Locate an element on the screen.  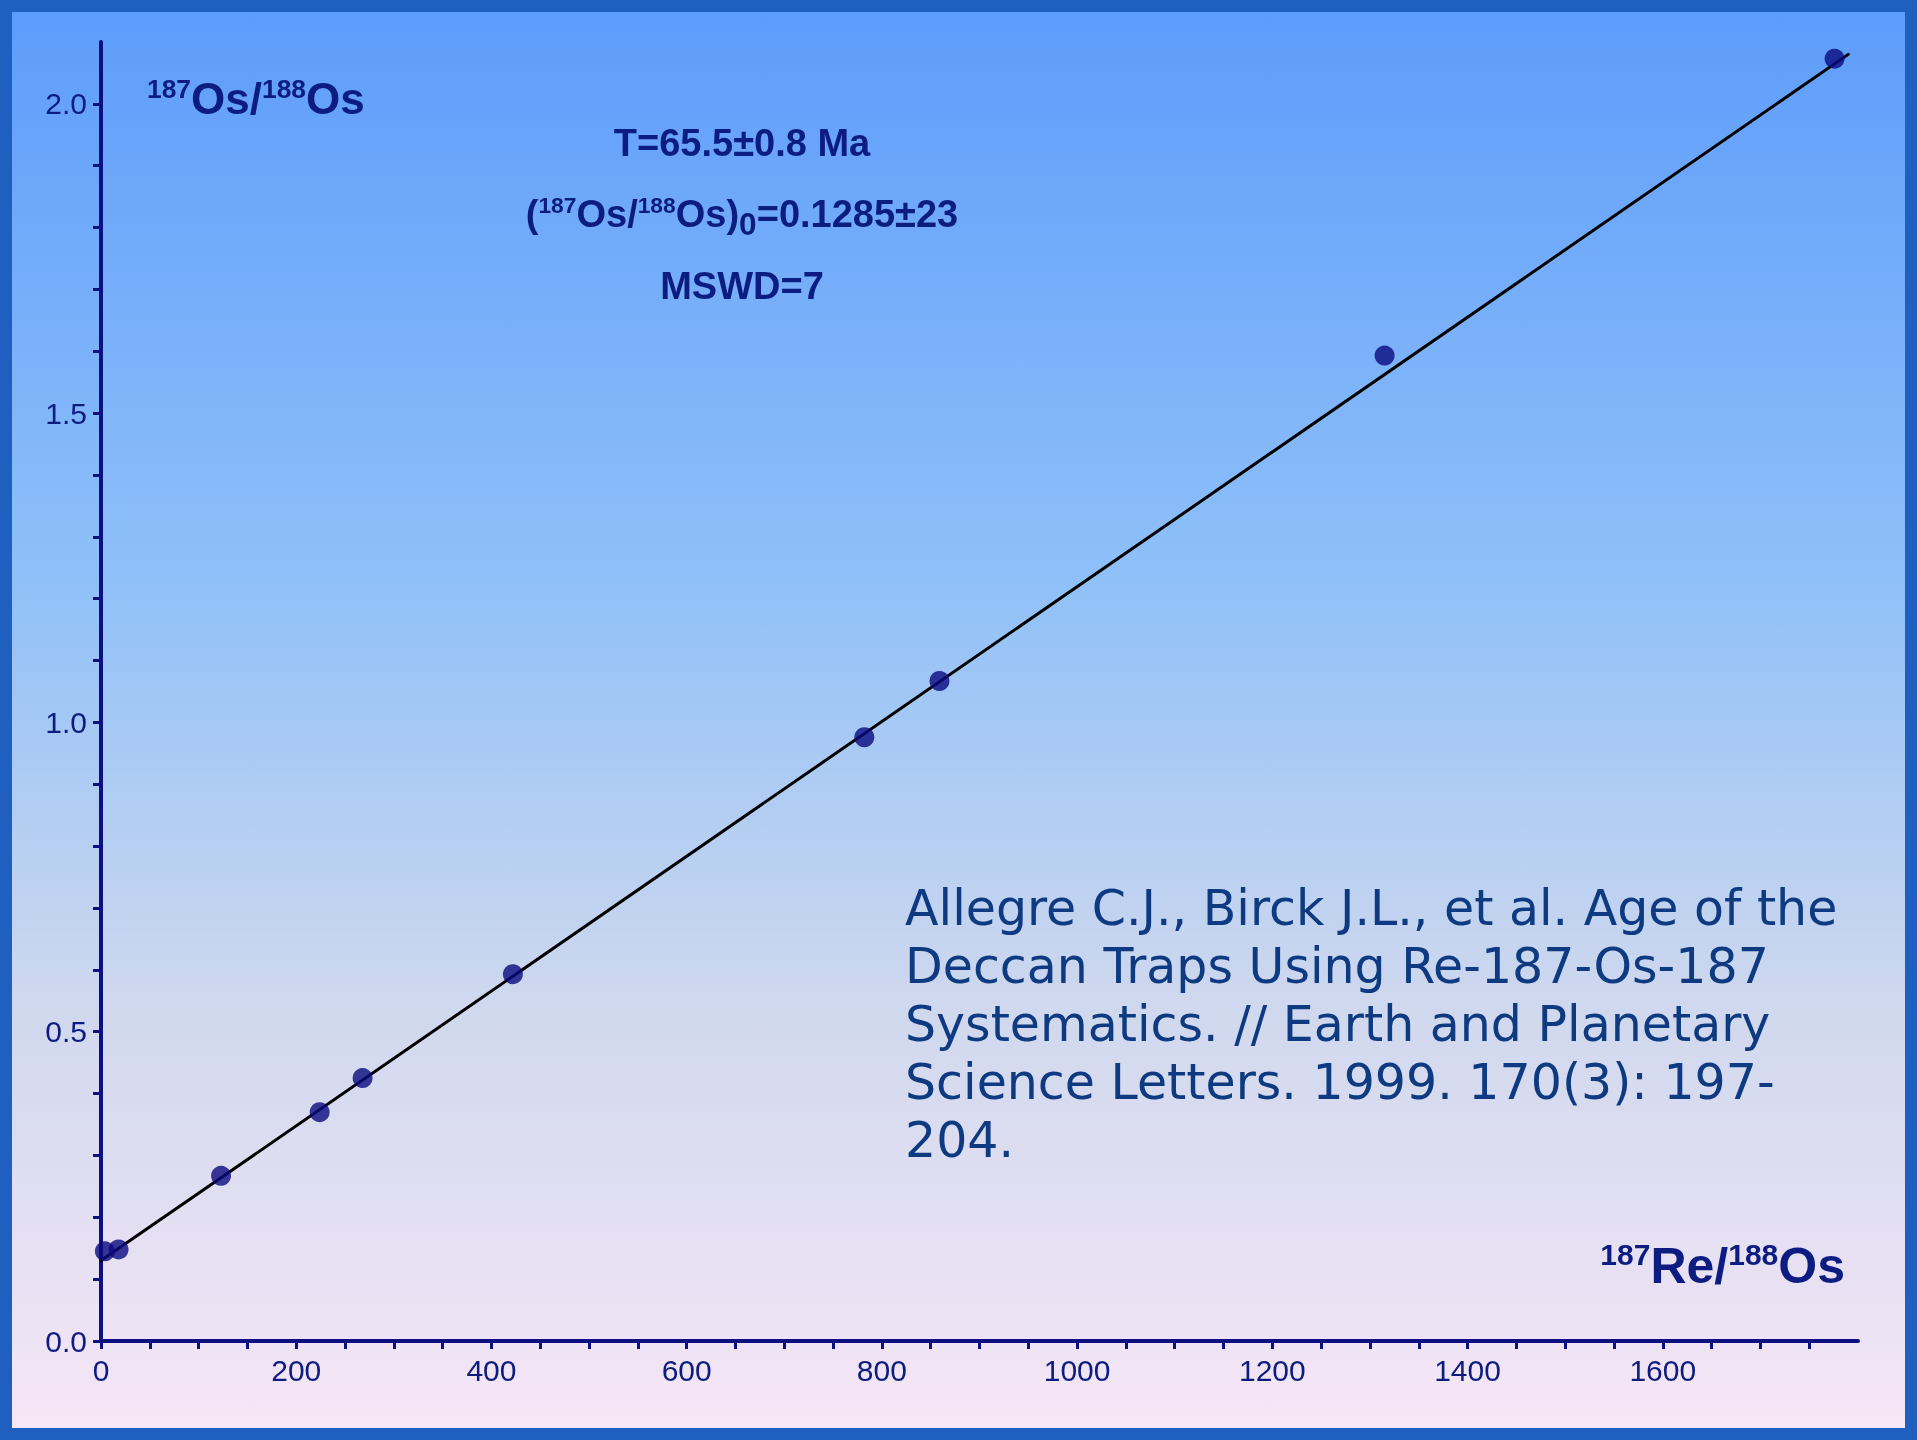
y-tick-label: 0.5 is located at coordinates (66, 1032).